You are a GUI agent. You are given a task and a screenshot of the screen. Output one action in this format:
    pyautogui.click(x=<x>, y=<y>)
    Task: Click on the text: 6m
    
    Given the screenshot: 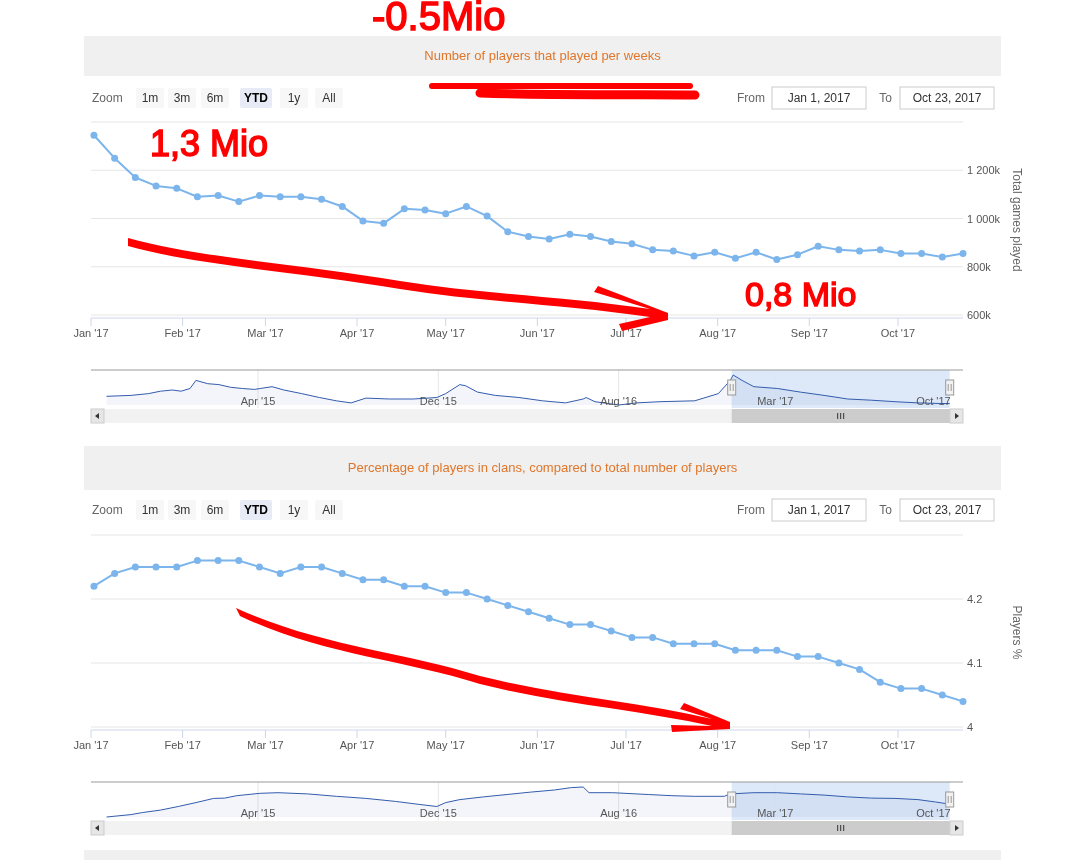 What is the action you would take?
    pyautogui.click(x=215, y=510)
    